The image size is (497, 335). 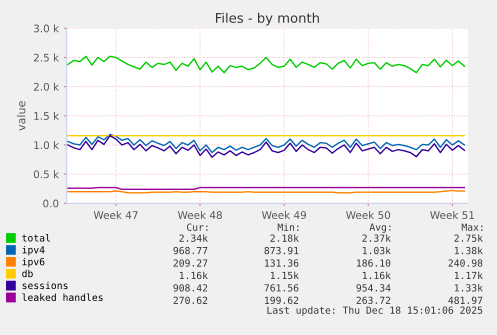 What do you see at coordinates (368, 214) in the screenshot?
I see `x-tick-label: Week 50` at bounding box center [368, 214].